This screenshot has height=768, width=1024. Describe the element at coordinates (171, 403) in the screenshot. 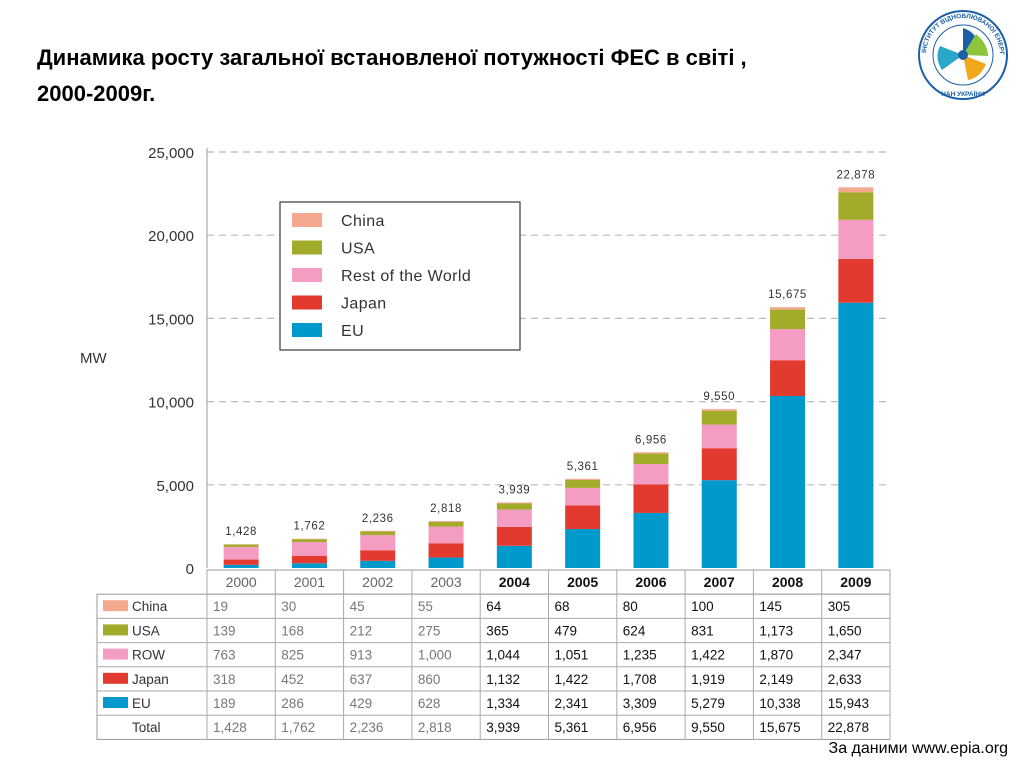

I see `y-tick-label: 10,000` at that location.